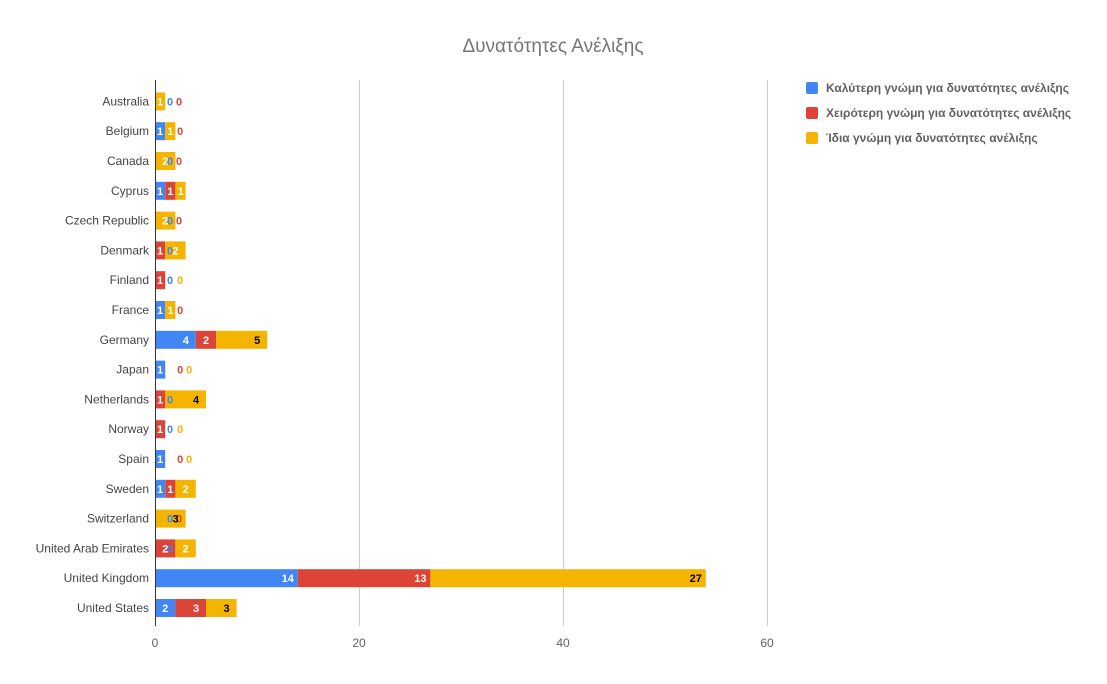 This screenshot has height=684, width=1107. I want to click on category-label: Australia, so click(125, 101).